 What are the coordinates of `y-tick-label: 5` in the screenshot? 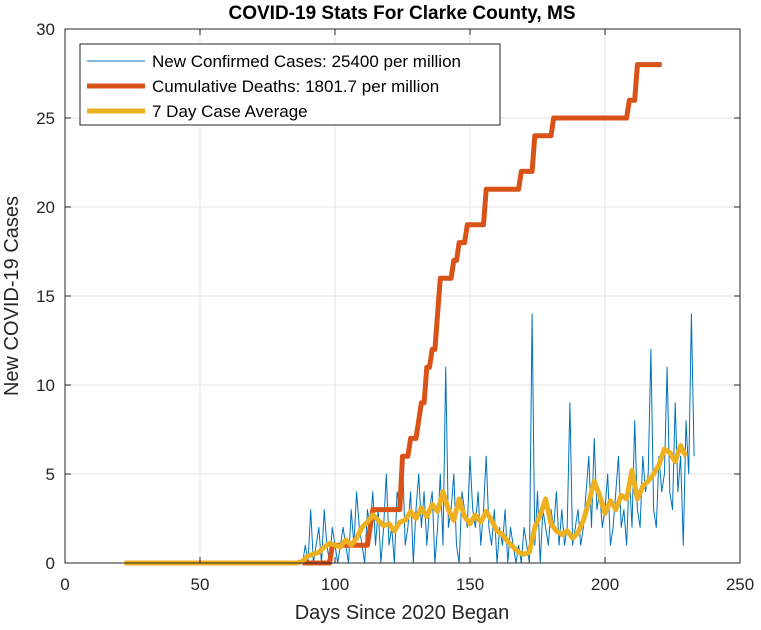 It's located at (50, 474).